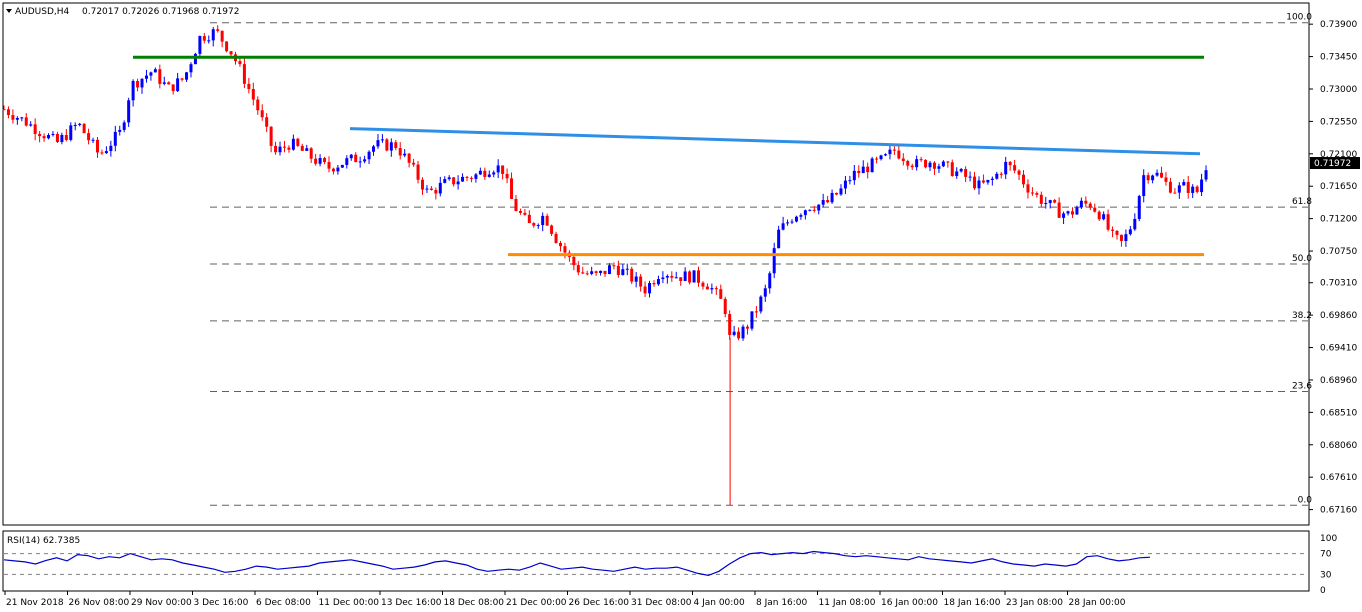 Image resolution: width=1362 pixels, height=612 pixels. What do you see at coordinates (1338, 413) in the screenshot?
I see `y-tick-label: 0.68510` at bounding box center [1338, 413].